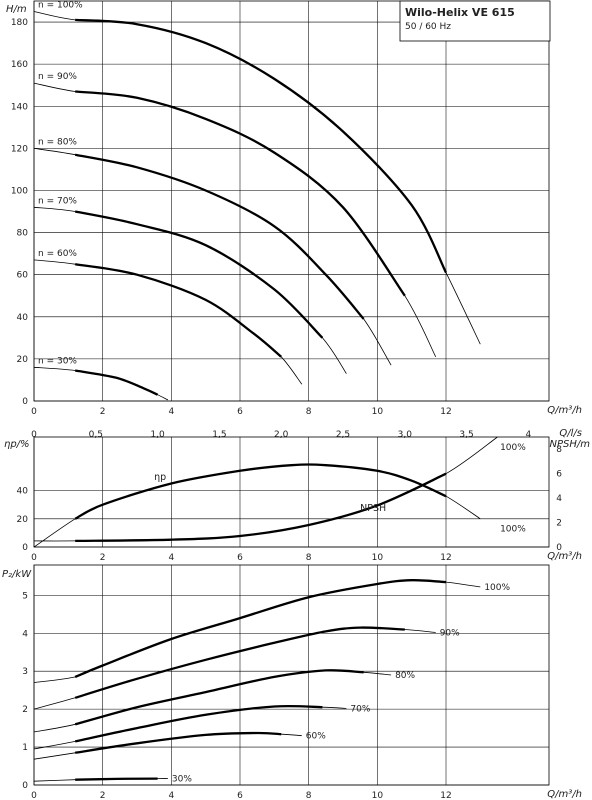  What do you see at coordinates (466, 435) in the screenshot?
I see `x2-tick-label: 3,5` at bounding box center [466, 435].